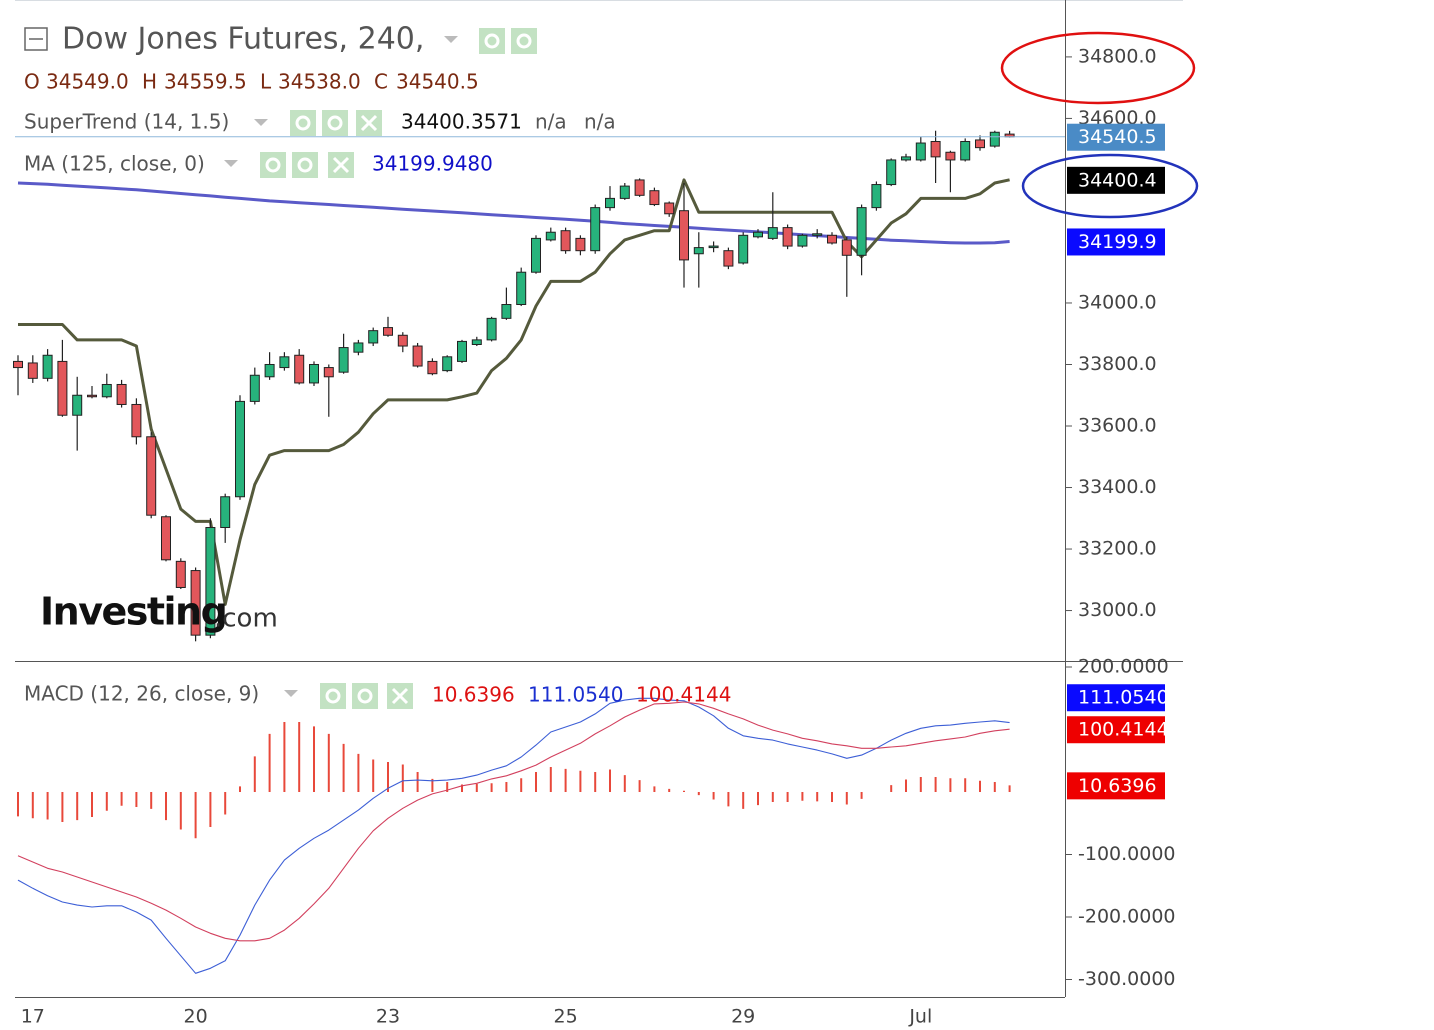 This screenshot has height=1030, width=1434. I want to click on x-tick-label: Jul, so click(920, 1017).